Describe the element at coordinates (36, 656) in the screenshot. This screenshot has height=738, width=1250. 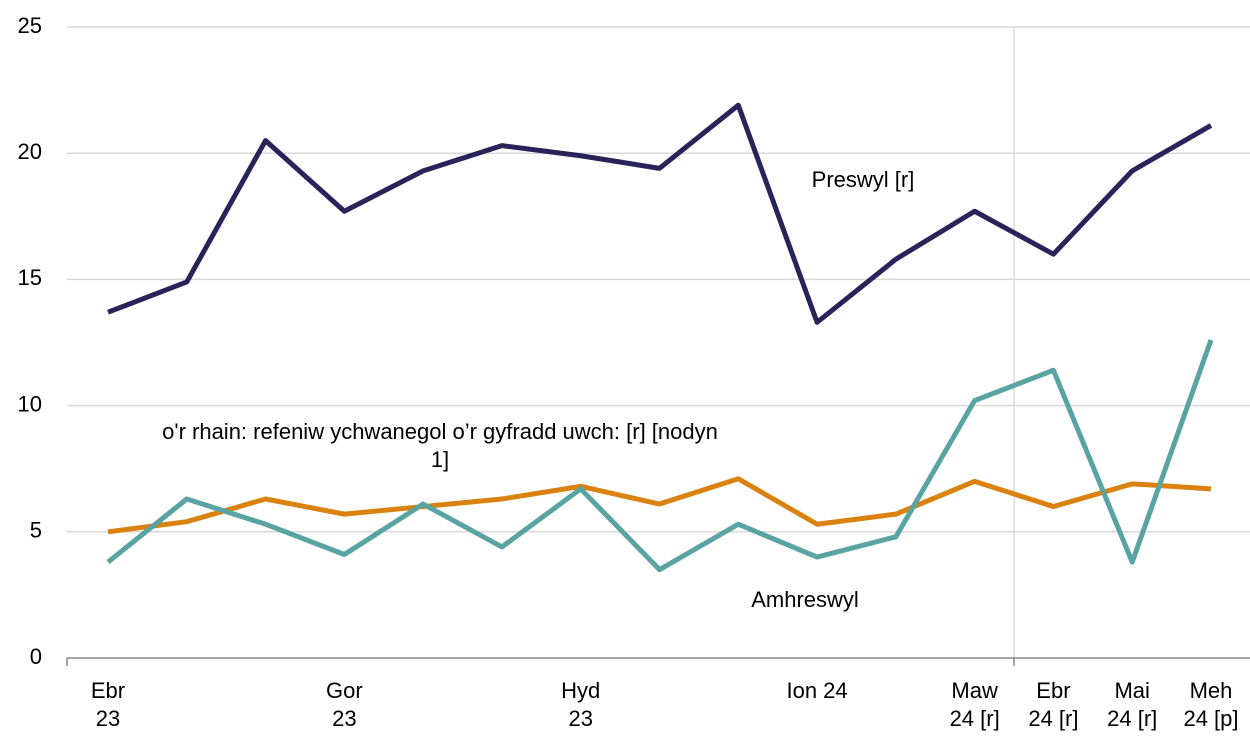
I see `y-tick-label: 0` at that location.